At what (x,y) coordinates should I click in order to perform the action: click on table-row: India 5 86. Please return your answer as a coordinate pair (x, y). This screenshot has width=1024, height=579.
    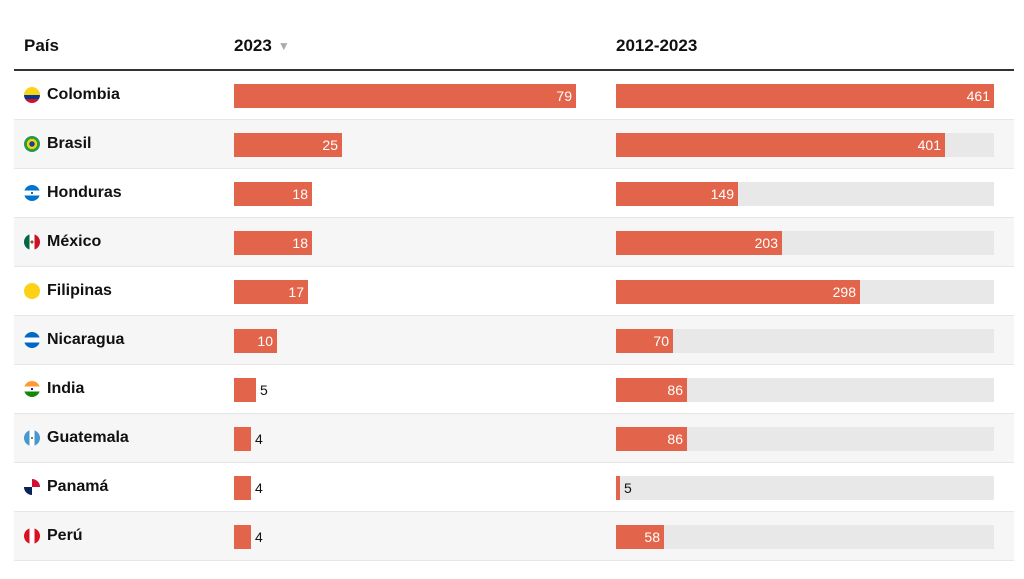
    Looking at the image, I should click on (514, 389).